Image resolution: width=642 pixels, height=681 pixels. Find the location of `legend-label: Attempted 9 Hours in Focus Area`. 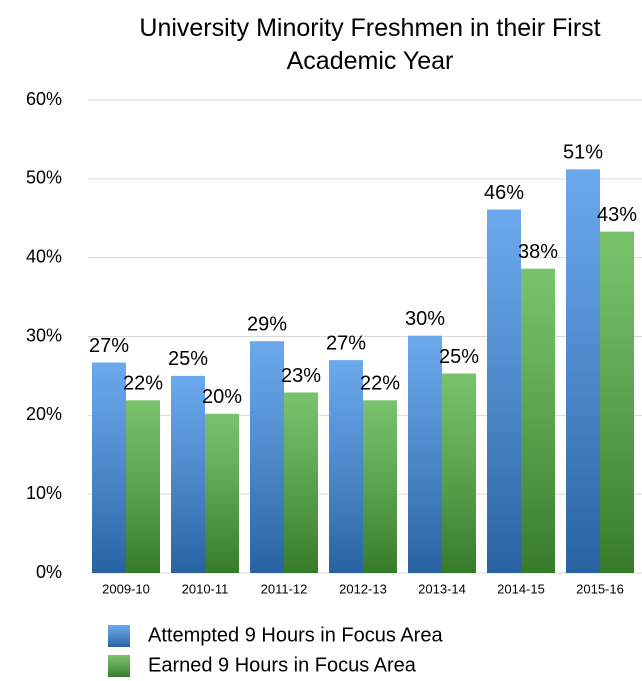

legend-label: Attempted 9 Hours in Focus Area is located at coordinates (295, 635).